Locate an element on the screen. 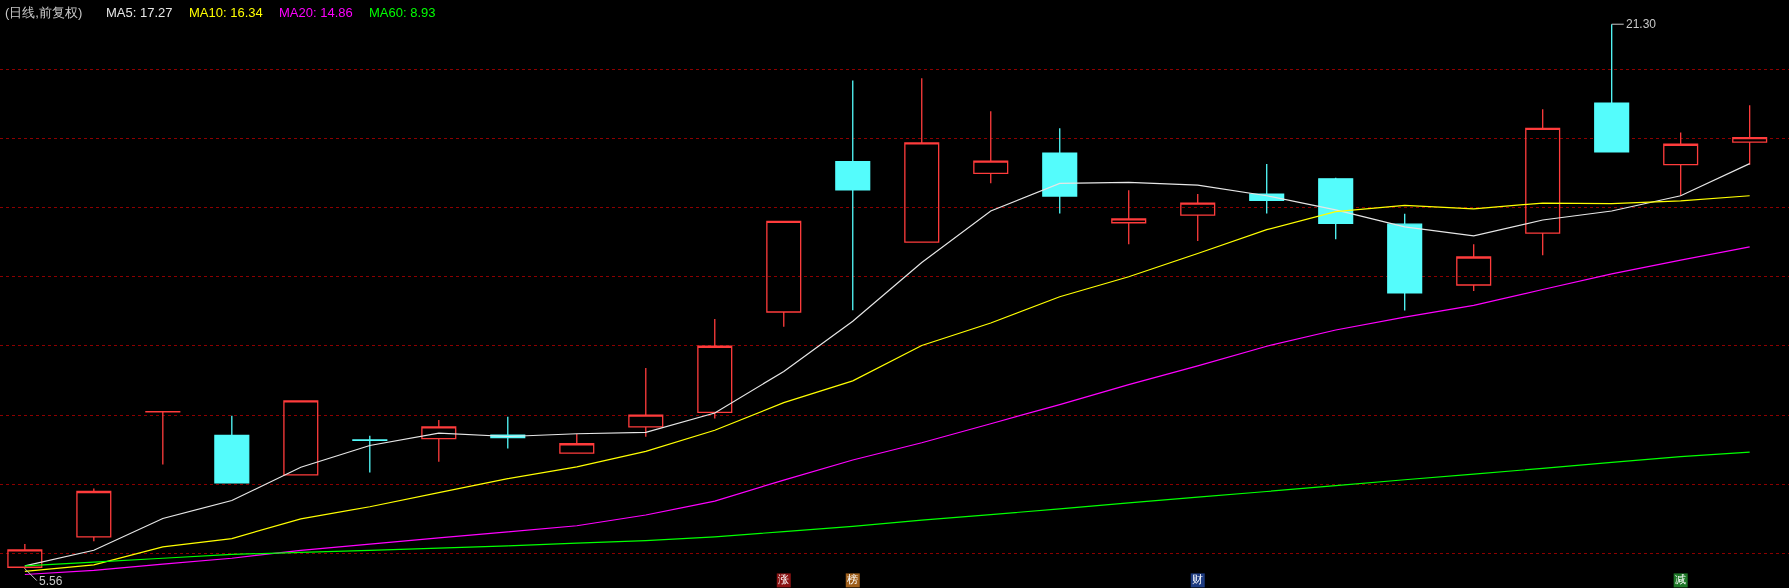  annotation: 5.56 is located at coordinates (51, 581).